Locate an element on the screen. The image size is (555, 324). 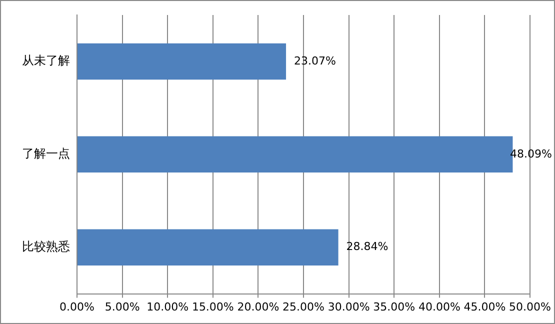
x-tick-label: 5.00% is located at coordinates (122, 307).